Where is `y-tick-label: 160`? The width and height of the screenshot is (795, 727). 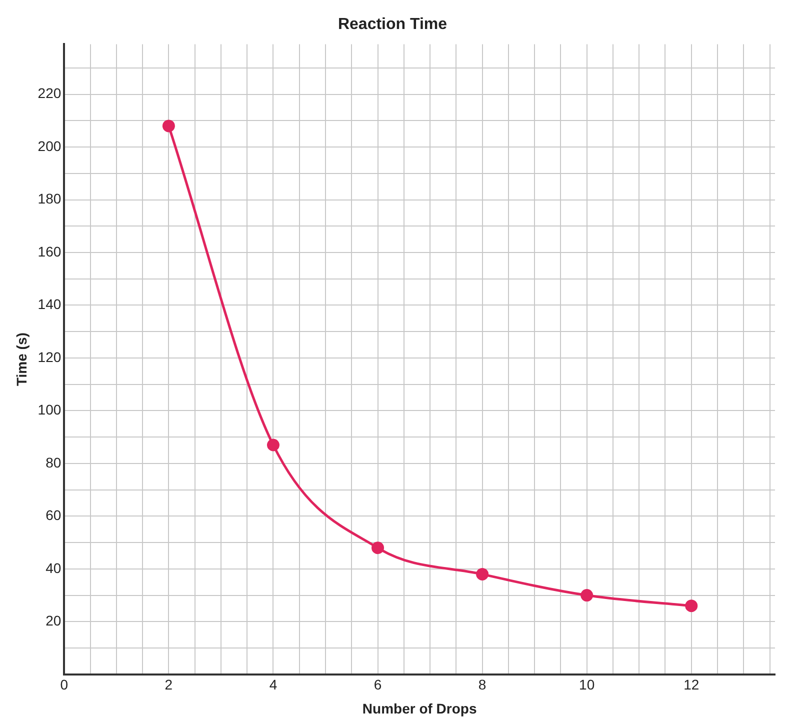 y-tick-label: 160 is located at coordinates (50, 251).